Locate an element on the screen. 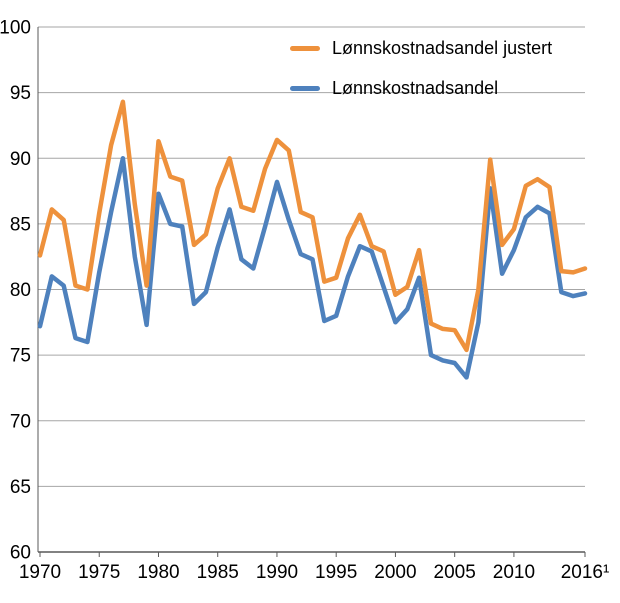  legend-label-lonnskostnadsandel: Lønnskostnadsandel is located at coordinates (415, 87).